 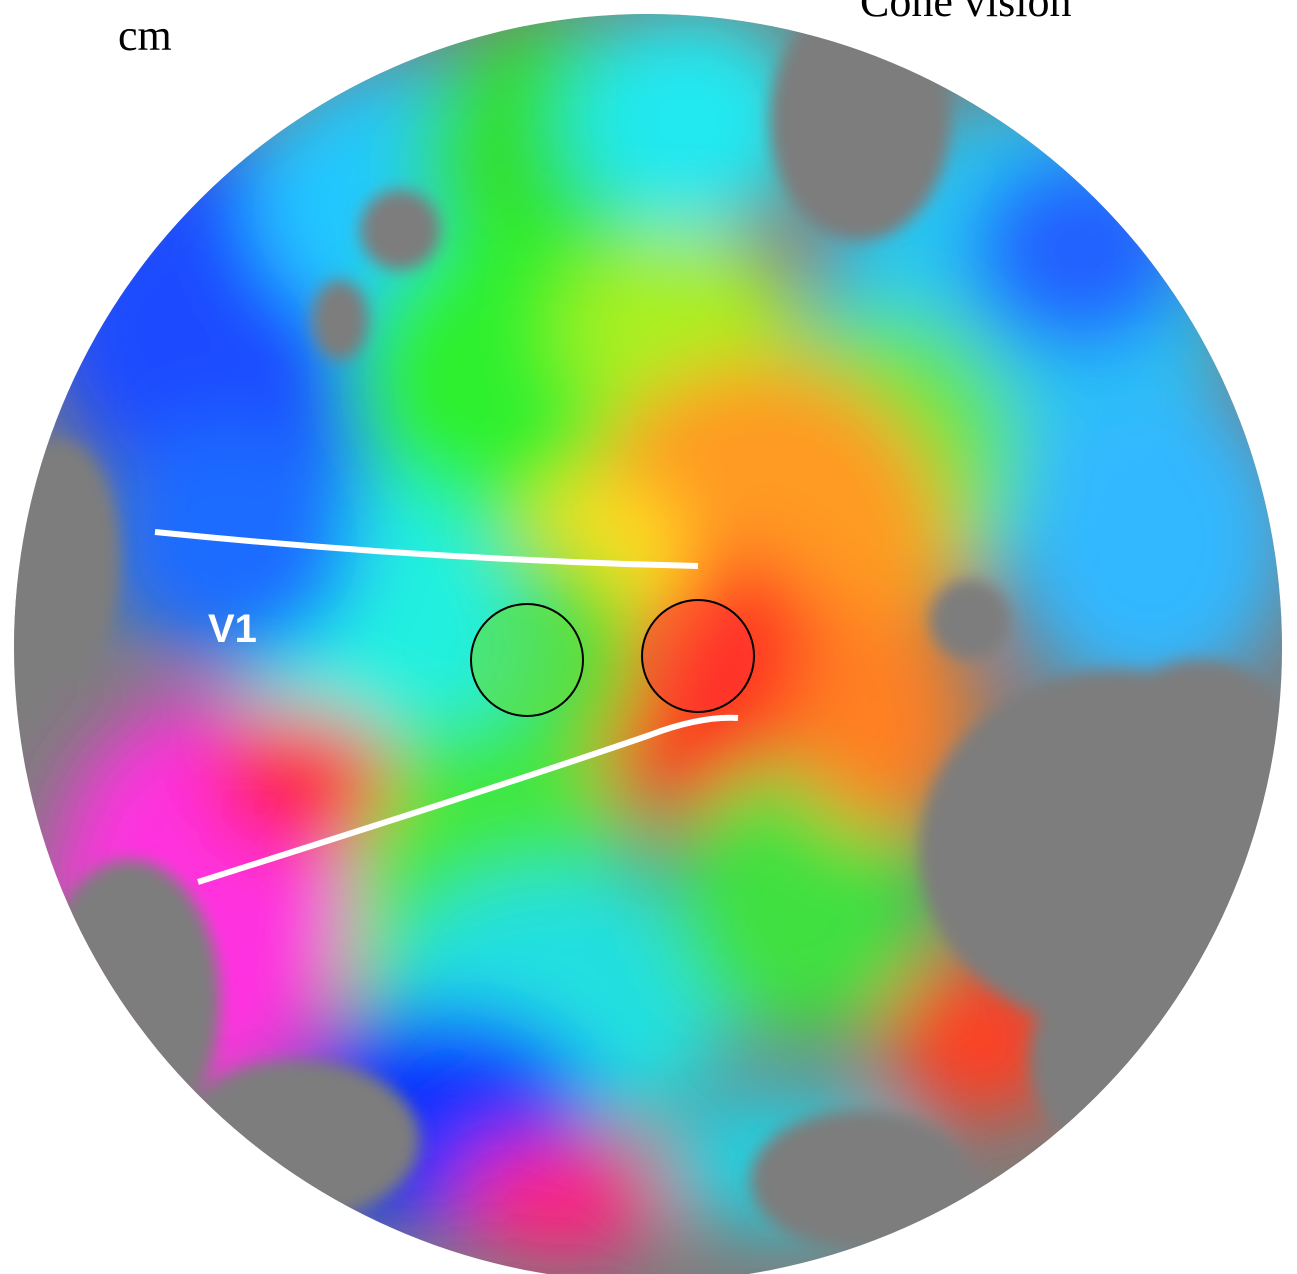 I want to click on title: Cone vision, so click(x=965, y=13).